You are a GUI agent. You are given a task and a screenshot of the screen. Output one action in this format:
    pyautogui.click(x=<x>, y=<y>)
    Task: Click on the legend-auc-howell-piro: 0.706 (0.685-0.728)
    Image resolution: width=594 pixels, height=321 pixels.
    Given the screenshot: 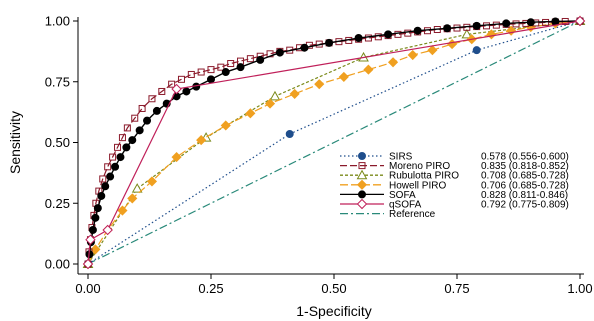 What is the action you would take?
    pyautogui.click(x=525, y=185)
    